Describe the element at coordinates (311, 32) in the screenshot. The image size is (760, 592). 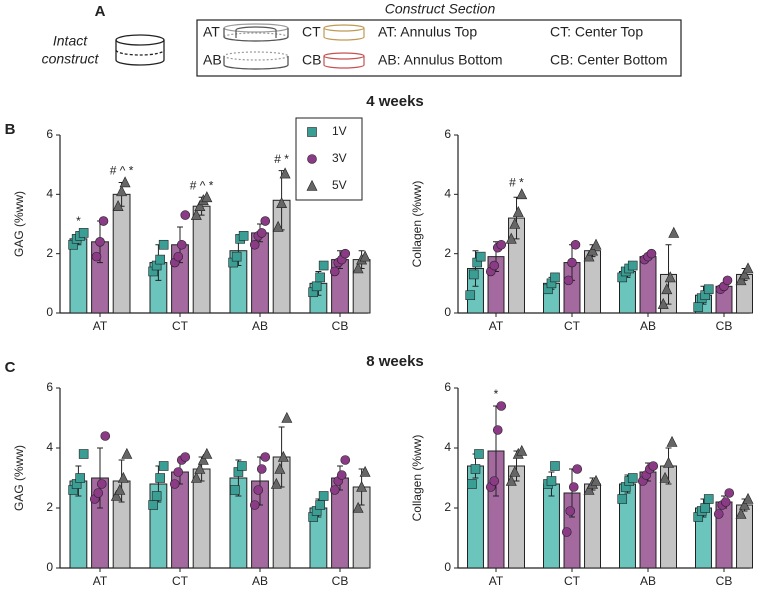
I see `section-code: CT` at that location.